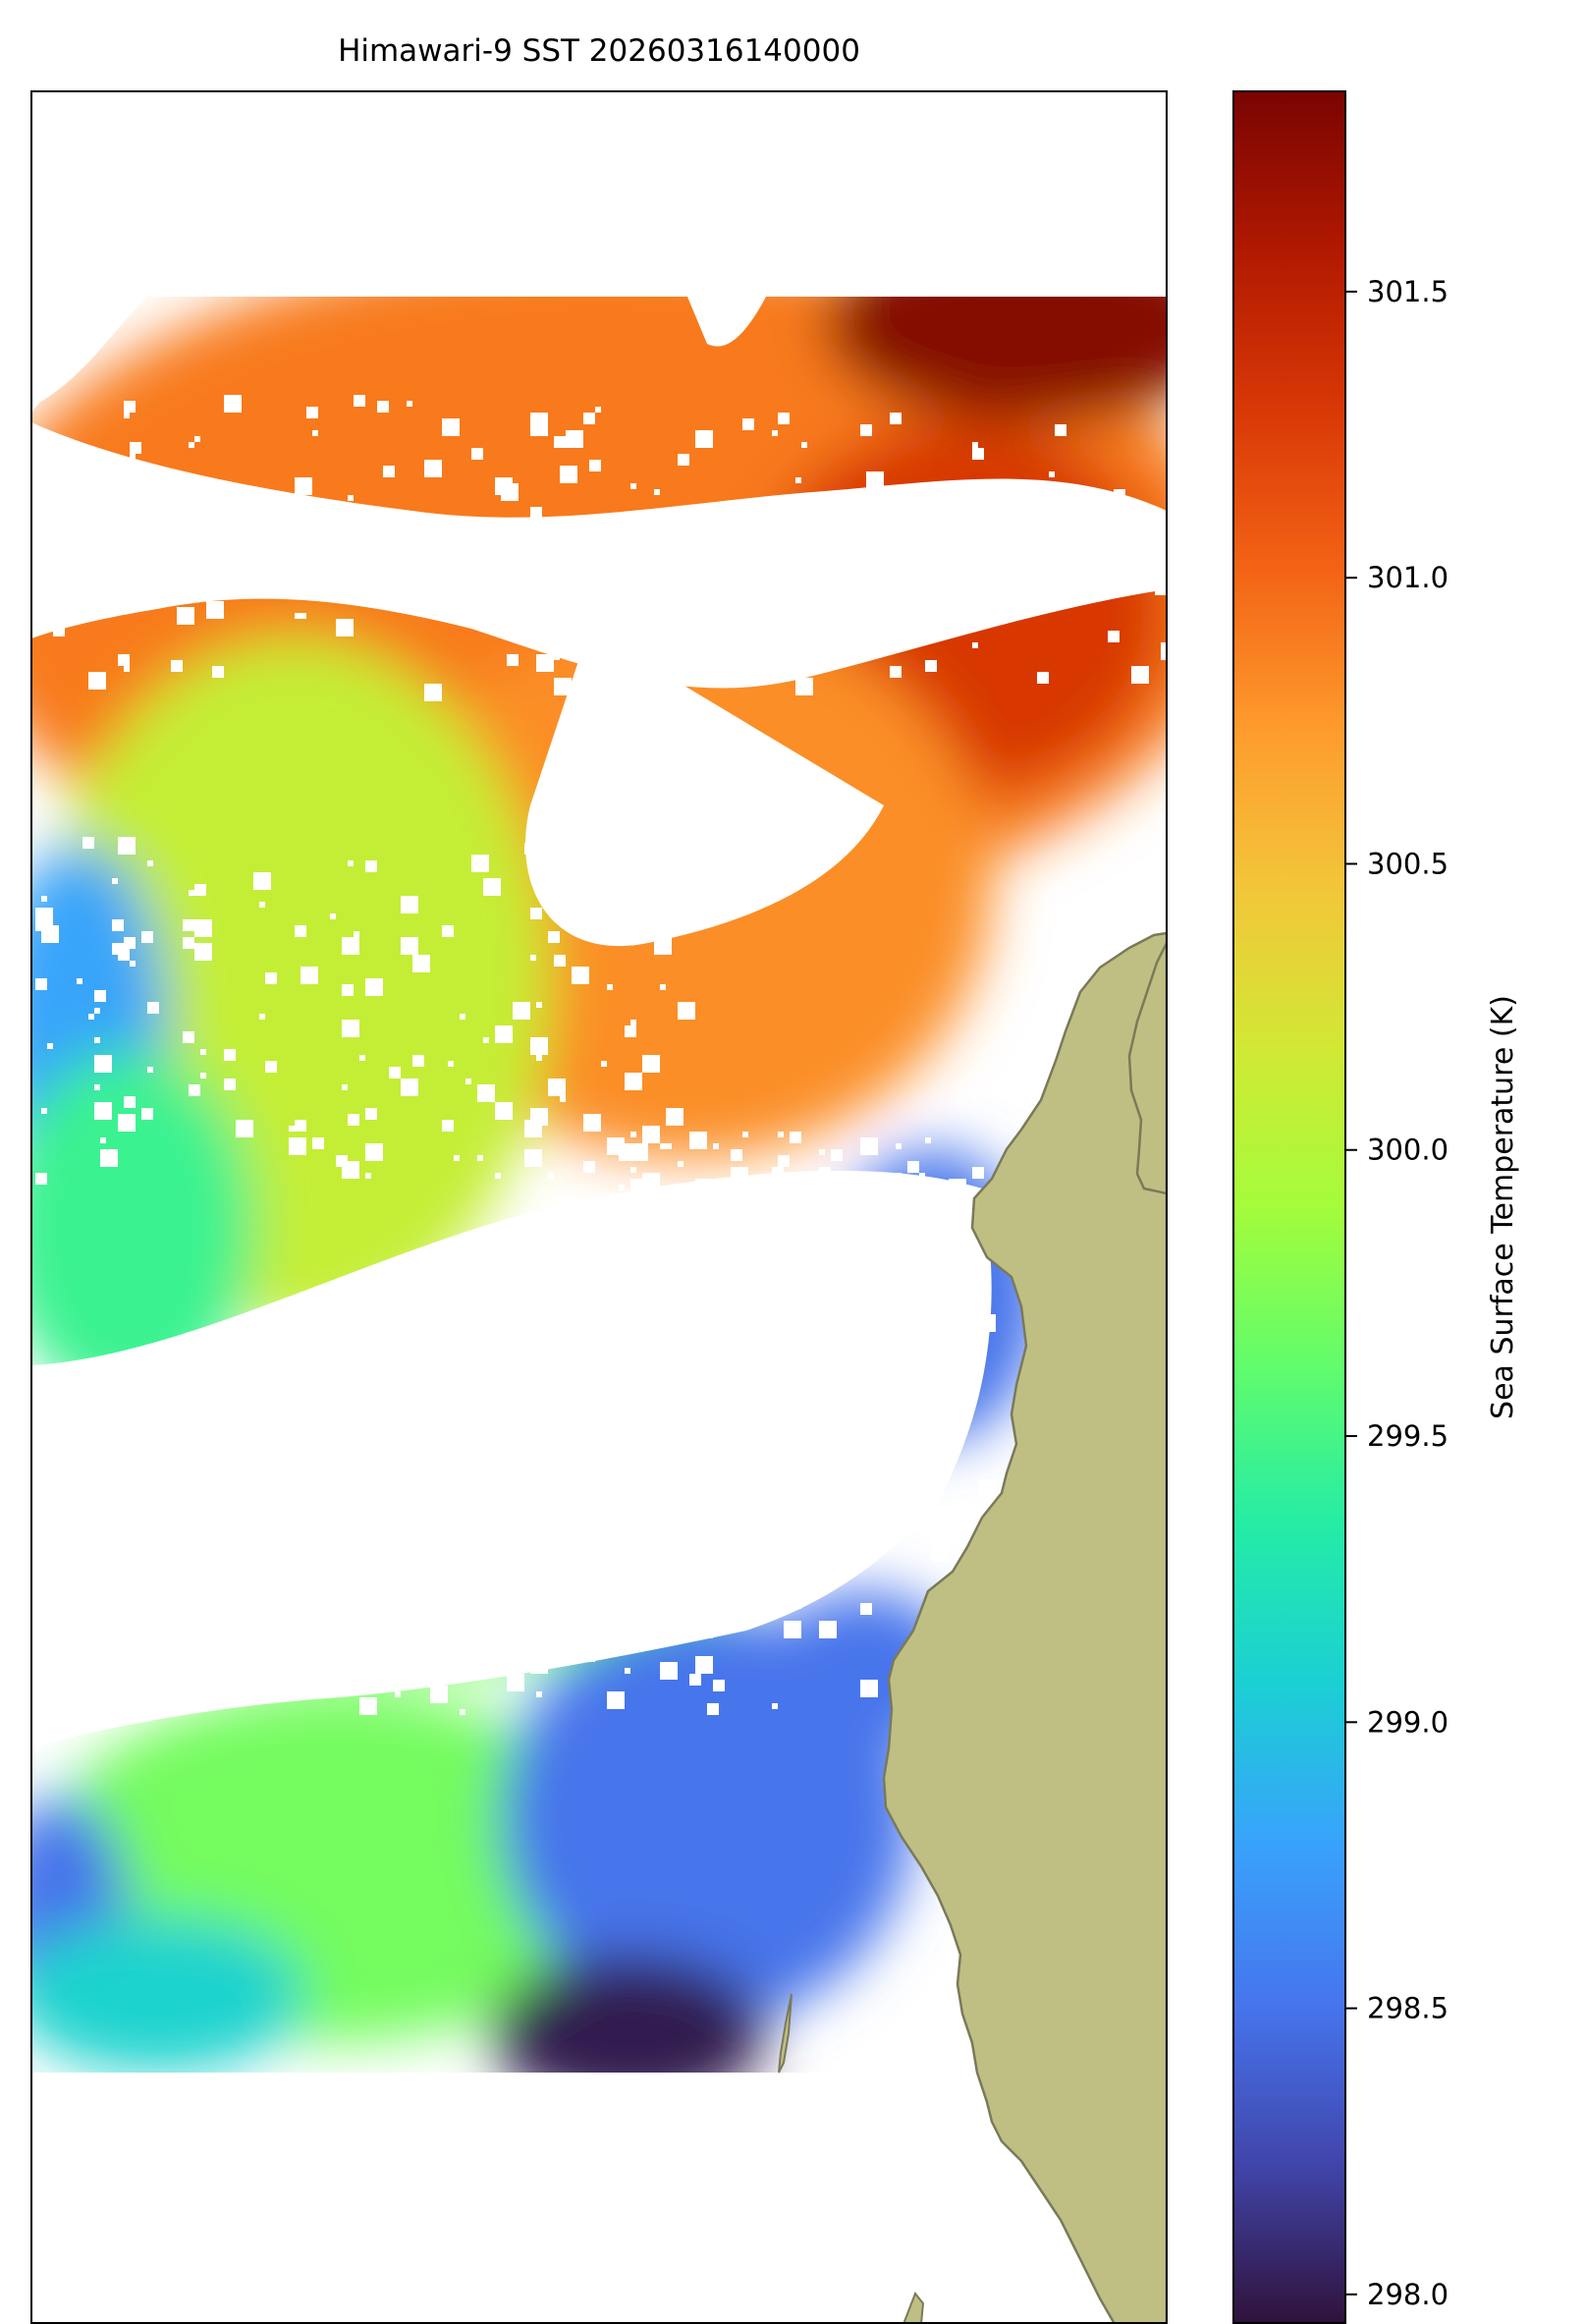 This screenshot has height=2324, width=1585. I want to click on sst-patch, so click(996, 359).